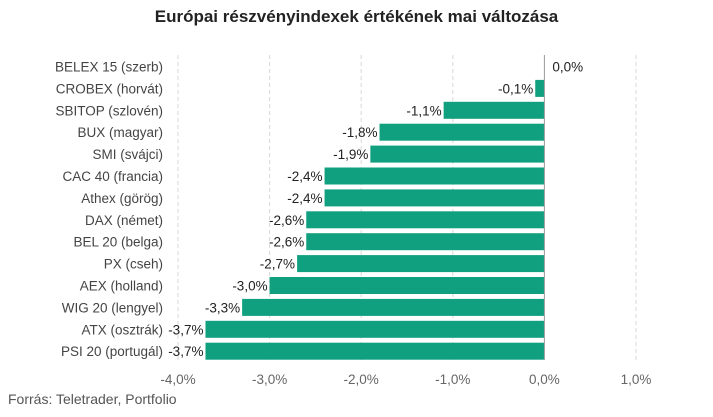  I want to click on category-label: ATX (osztrák), so click(122, 329).